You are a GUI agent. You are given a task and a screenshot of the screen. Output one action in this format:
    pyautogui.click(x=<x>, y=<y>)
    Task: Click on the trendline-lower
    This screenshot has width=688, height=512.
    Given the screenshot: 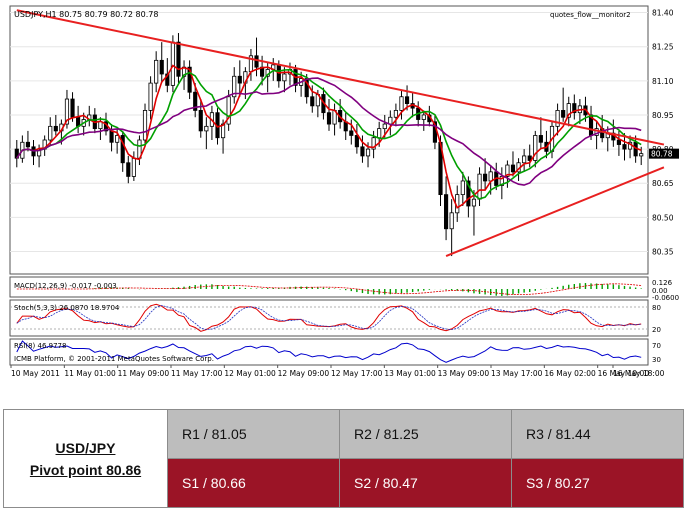 What is the action you would take?
    pyautogui.click(x=555, y=211)
    